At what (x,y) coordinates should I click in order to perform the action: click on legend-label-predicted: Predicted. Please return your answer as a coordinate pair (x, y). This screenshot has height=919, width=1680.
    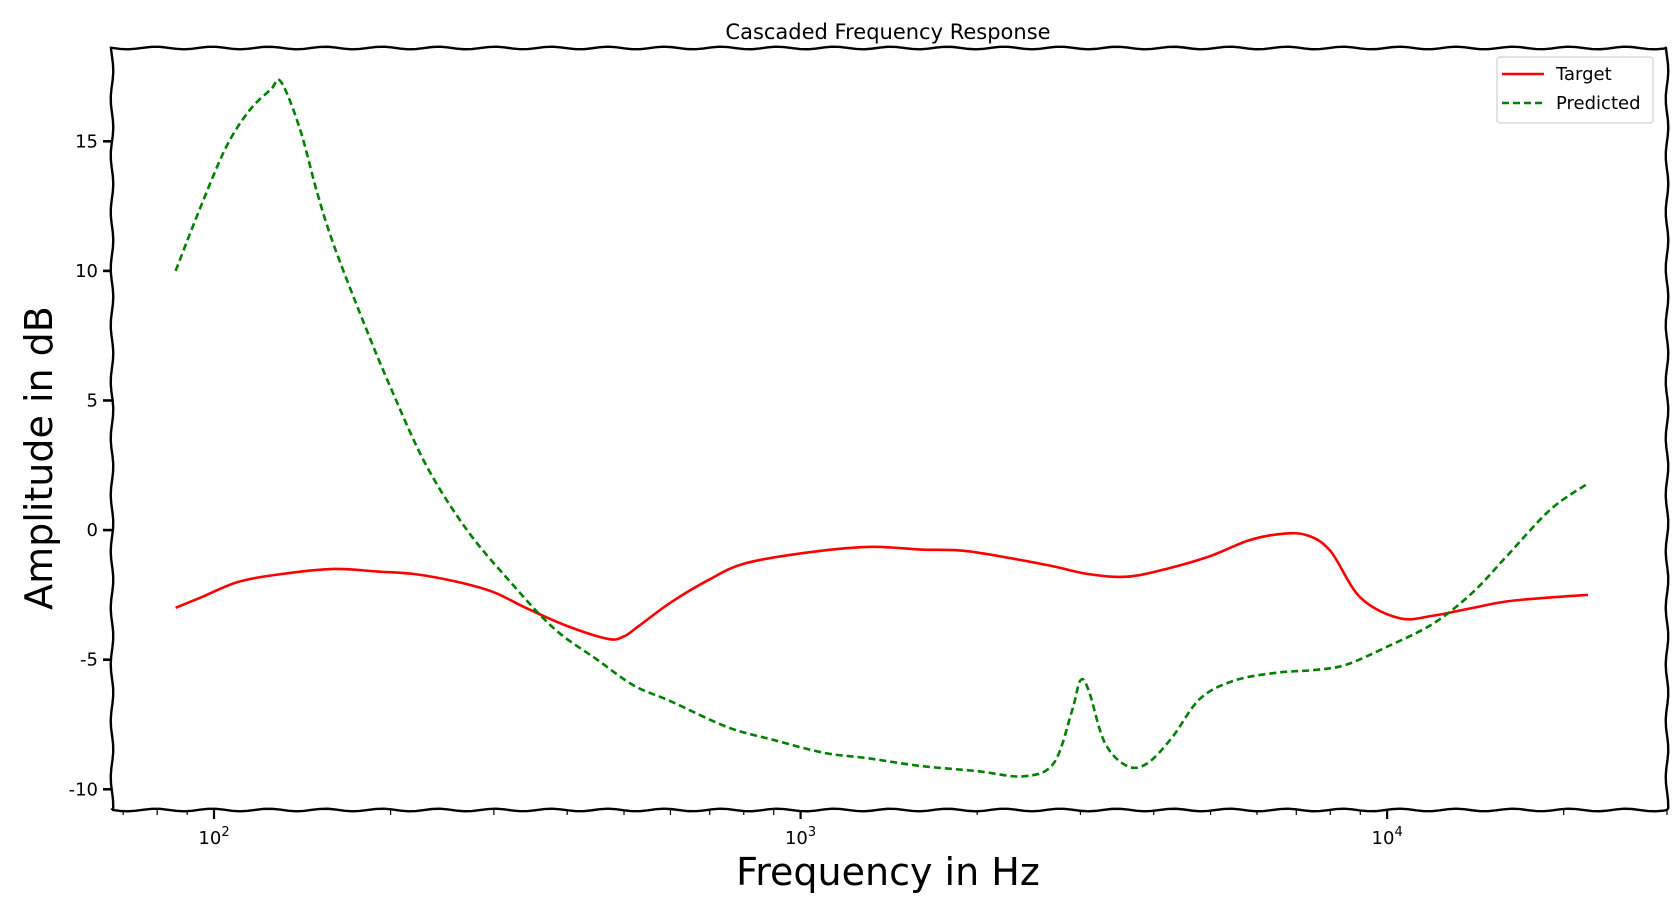
    Looking at the image, I should click on (1598, 103).